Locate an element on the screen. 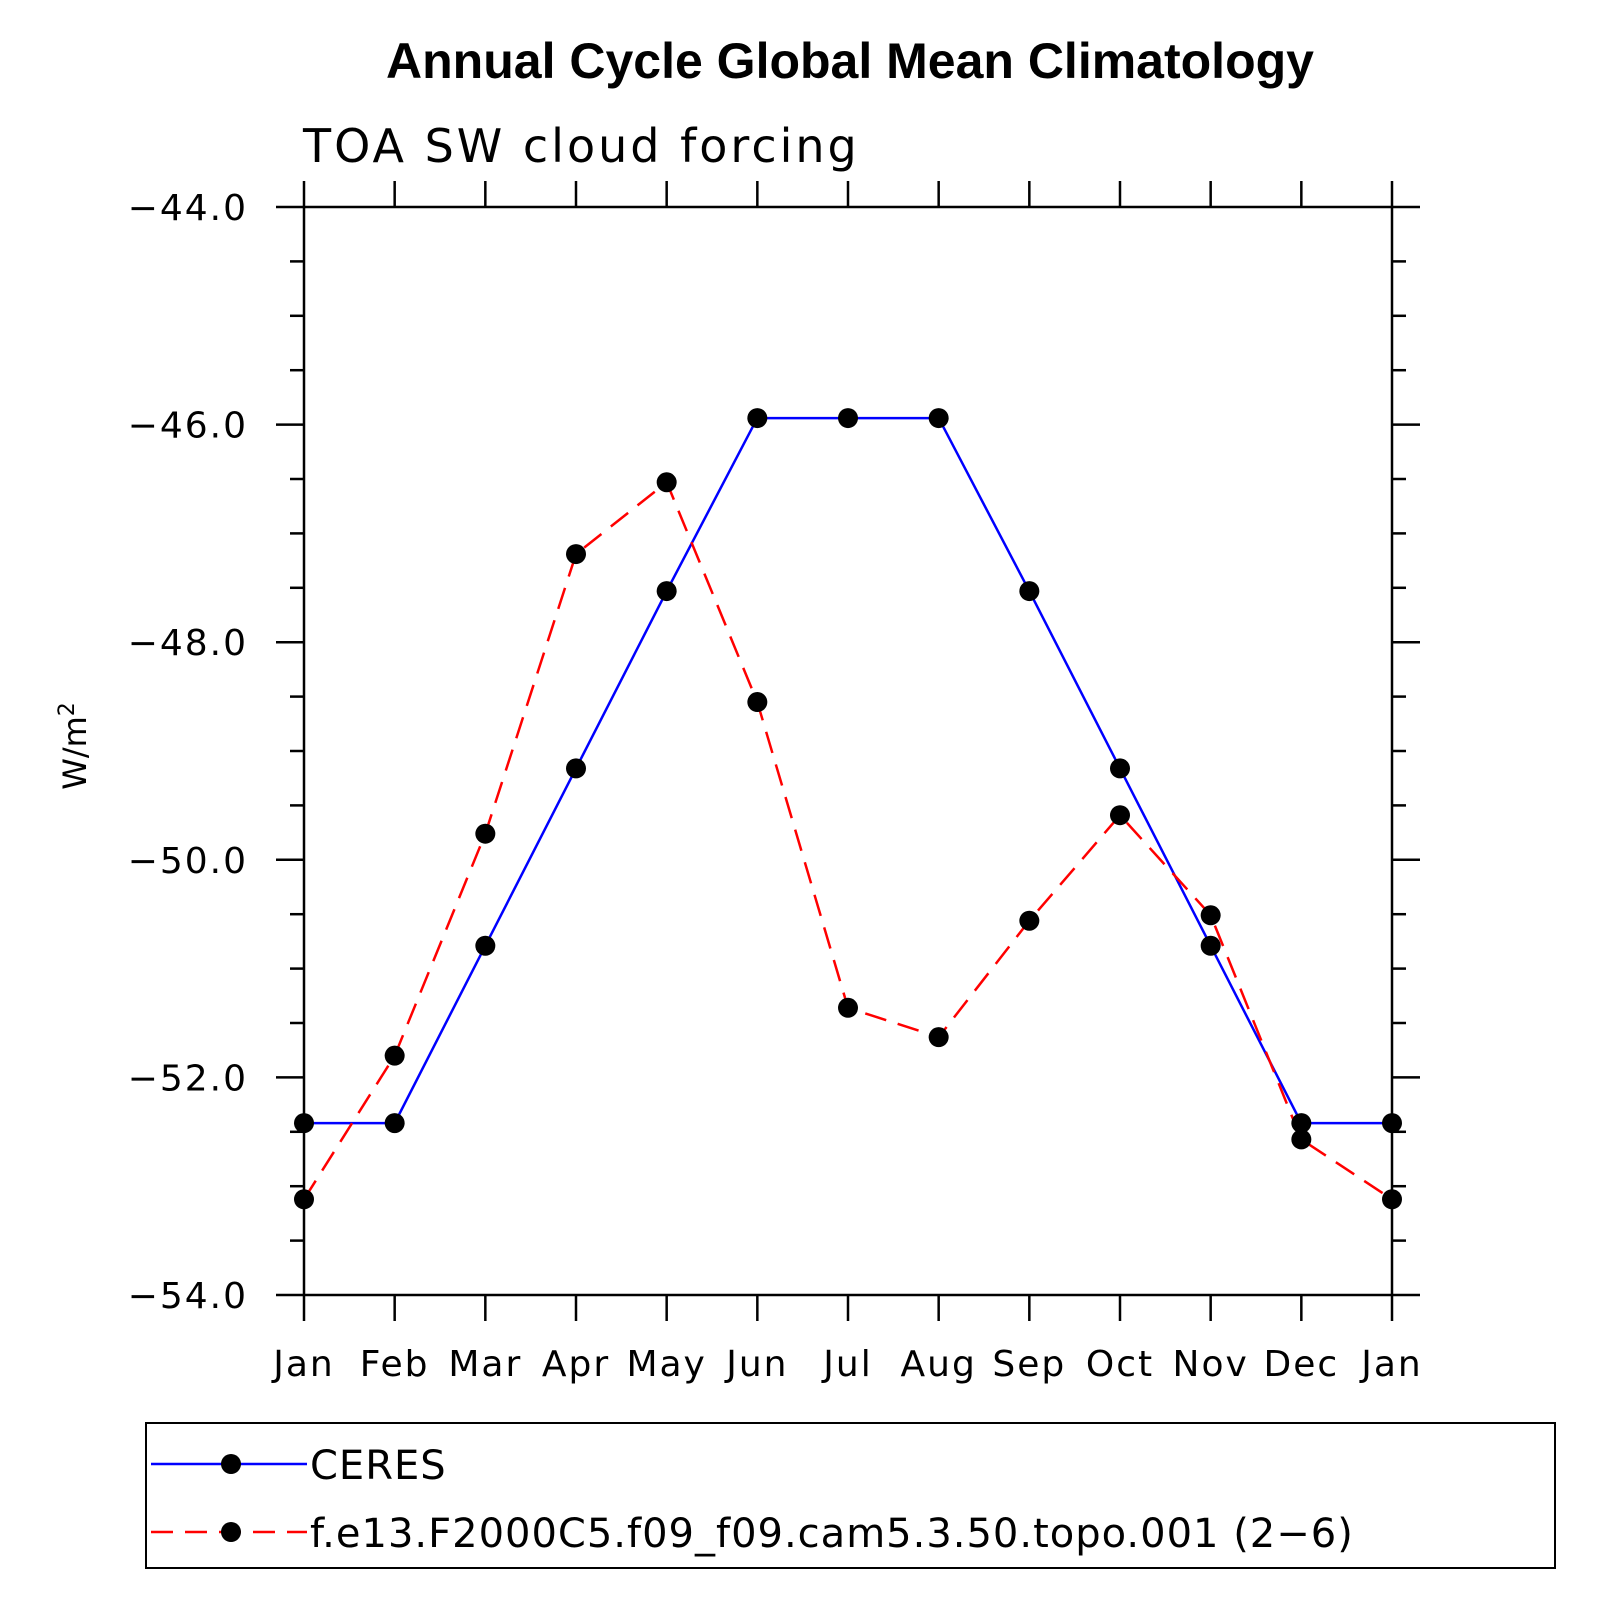 This screenshot has height=1597, width=1597. x-tick-labels: Jan Feb Mar Apr May Jun Jul Aug Sep Oct Nov Dec Jan is located at coordinates (847, 1364).